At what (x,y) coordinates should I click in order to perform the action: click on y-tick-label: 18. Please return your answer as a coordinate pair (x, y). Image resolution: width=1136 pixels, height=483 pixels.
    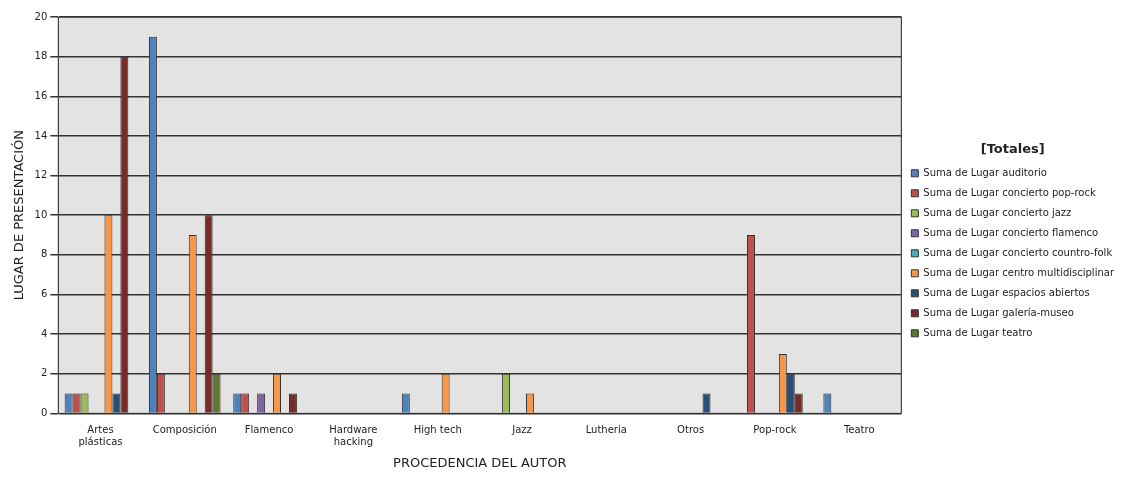
    Looking at the image, I should click on (41, 56).